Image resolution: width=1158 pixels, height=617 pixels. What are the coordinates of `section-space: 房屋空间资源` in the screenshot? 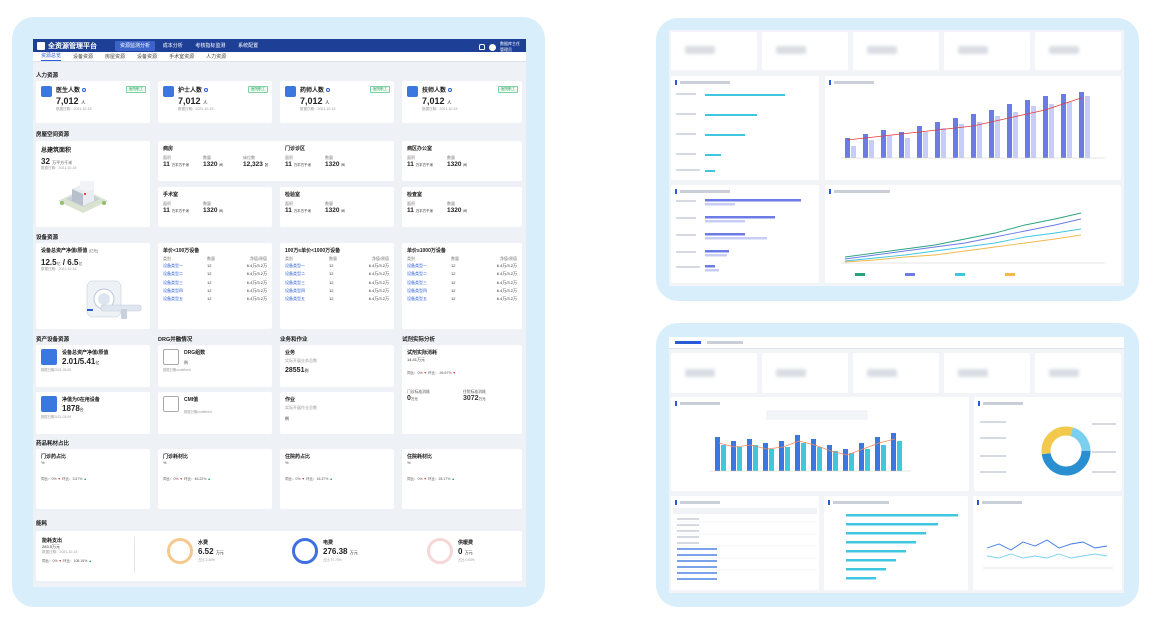 It's located at (53, 135).